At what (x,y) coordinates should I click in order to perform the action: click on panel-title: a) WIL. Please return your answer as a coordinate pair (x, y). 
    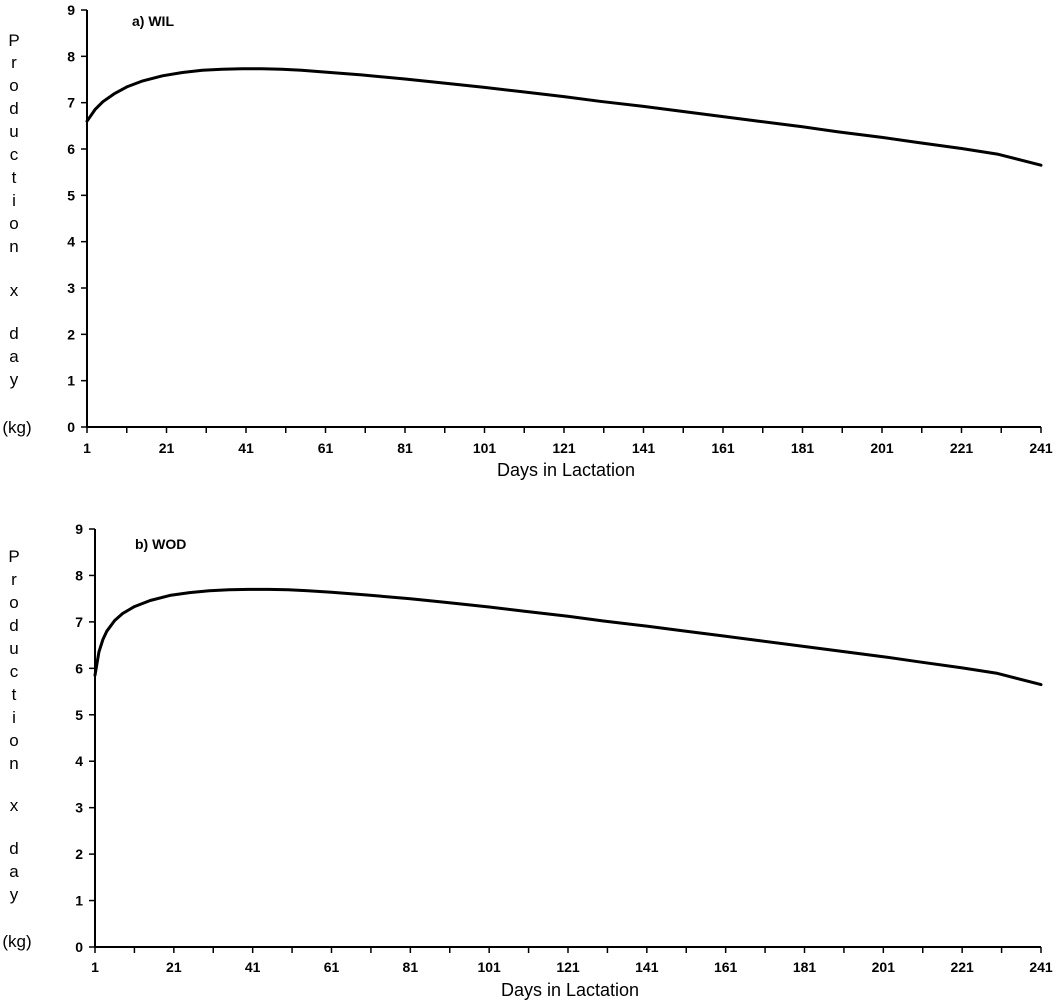
    Looking at the image, I should click on (153, 21).